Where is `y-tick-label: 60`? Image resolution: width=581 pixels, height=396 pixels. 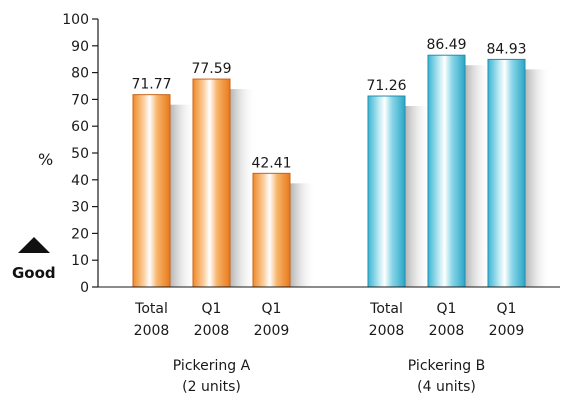 y-tick-label: 60 is located at coordinates (80, 127).